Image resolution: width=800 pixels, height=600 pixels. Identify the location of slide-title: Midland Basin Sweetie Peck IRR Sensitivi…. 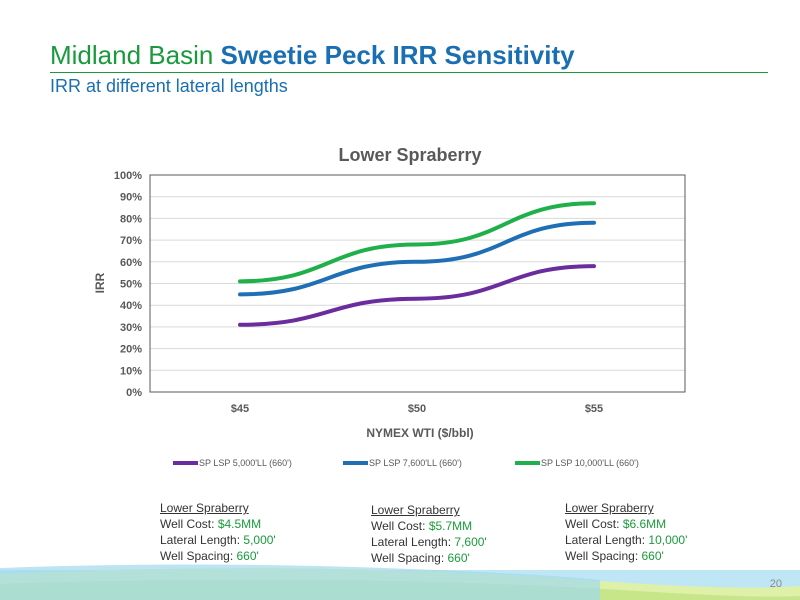
(409, 55).